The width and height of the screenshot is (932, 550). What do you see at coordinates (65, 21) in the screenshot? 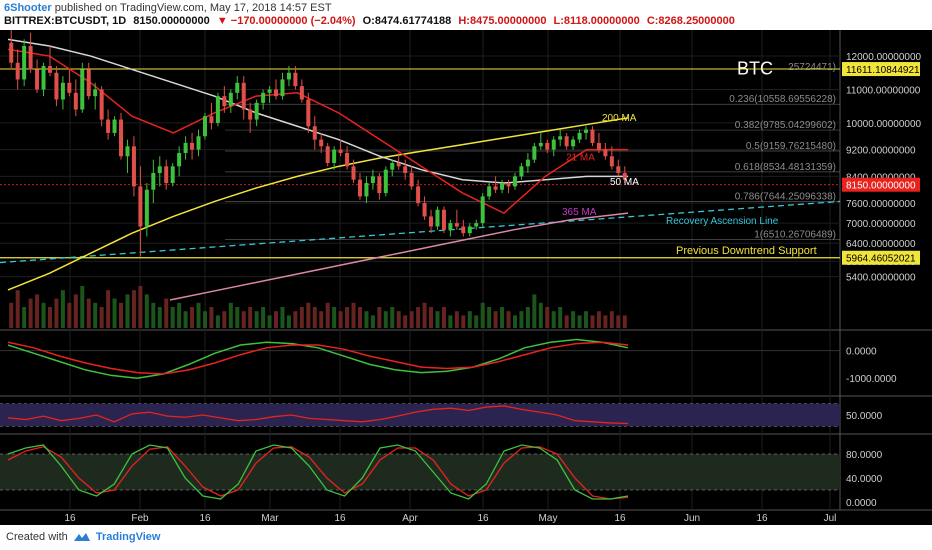
I see `symbol-label: BITTREX:BTCUSDT, 1D` at bounding box center [65, 21].